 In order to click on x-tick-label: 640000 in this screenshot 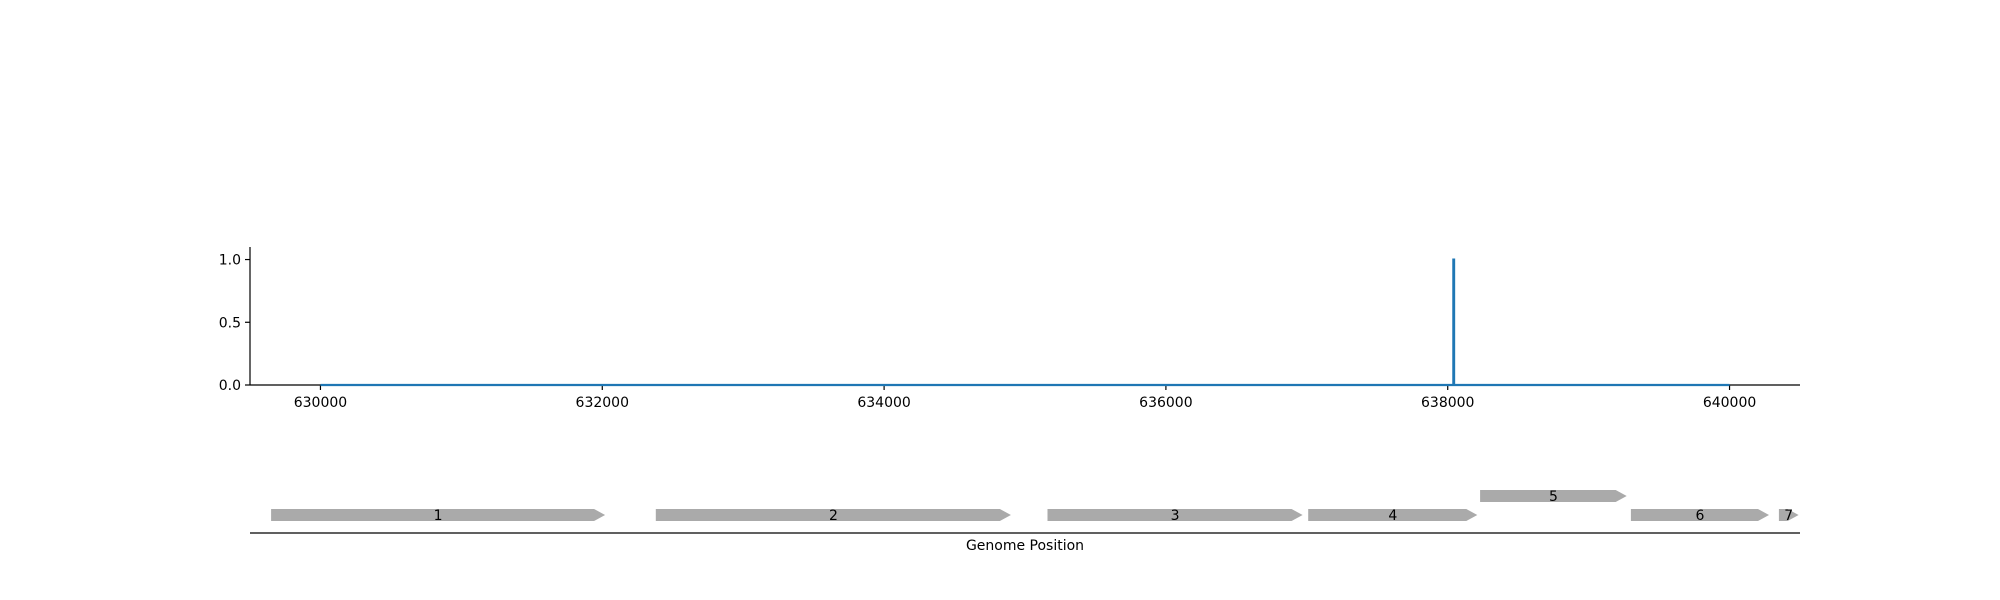, I will do `click(1729, 403)`.